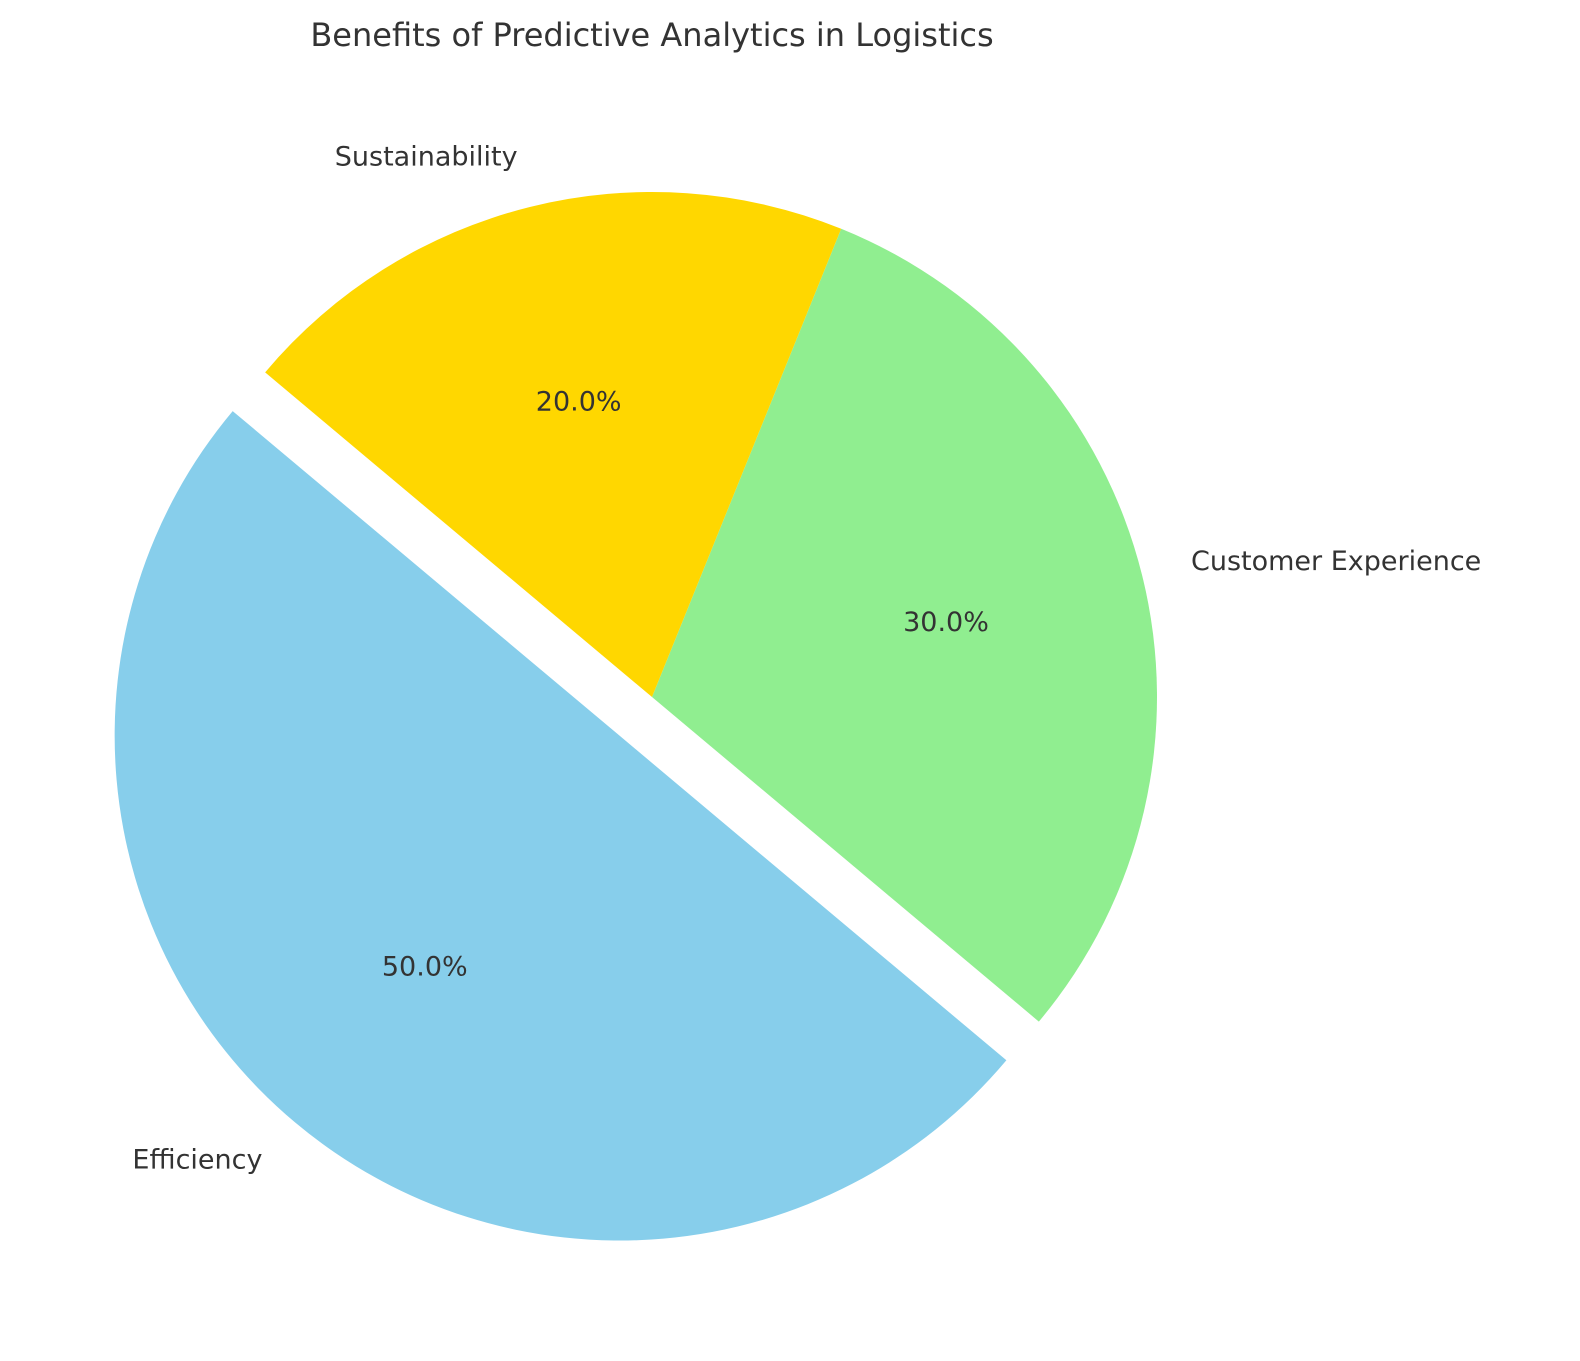 This screenshot has height=1361, width=1580. What do you see at coordinates (426, 157) in the screenshot?
I see `slice-label: Sustainability` at bounding box center [426, 157].